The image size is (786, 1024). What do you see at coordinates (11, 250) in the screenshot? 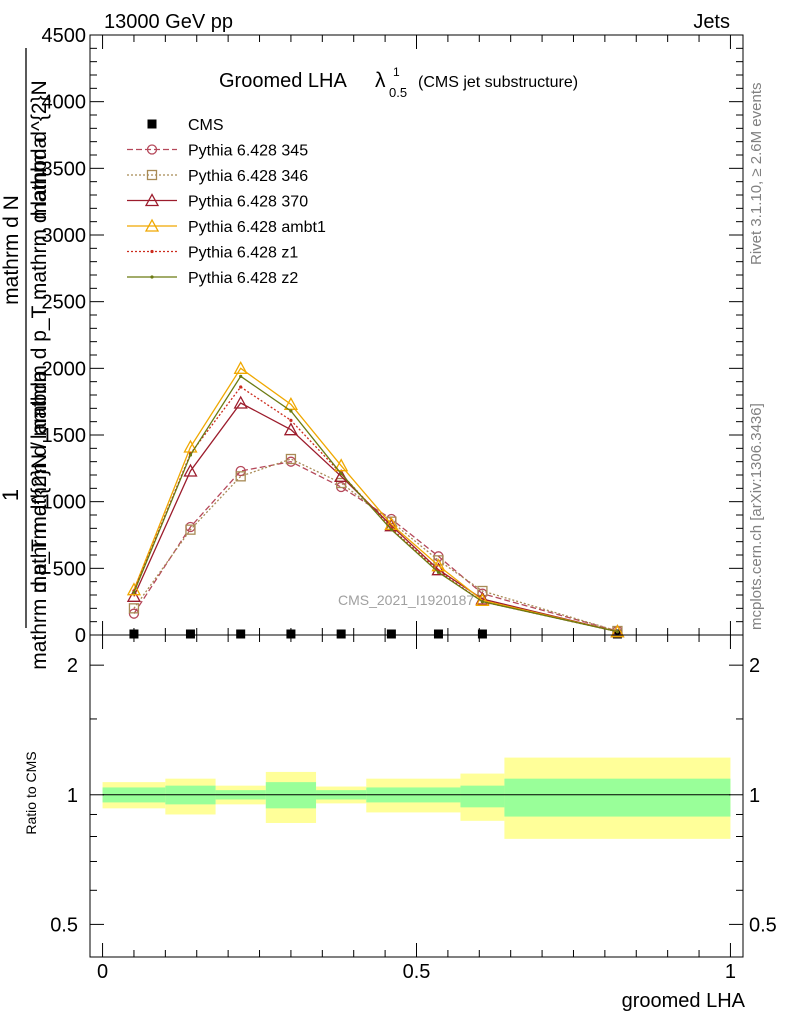
I see `ylabel-garbled-1: mathrm d N` at bounding box center [11, 250].